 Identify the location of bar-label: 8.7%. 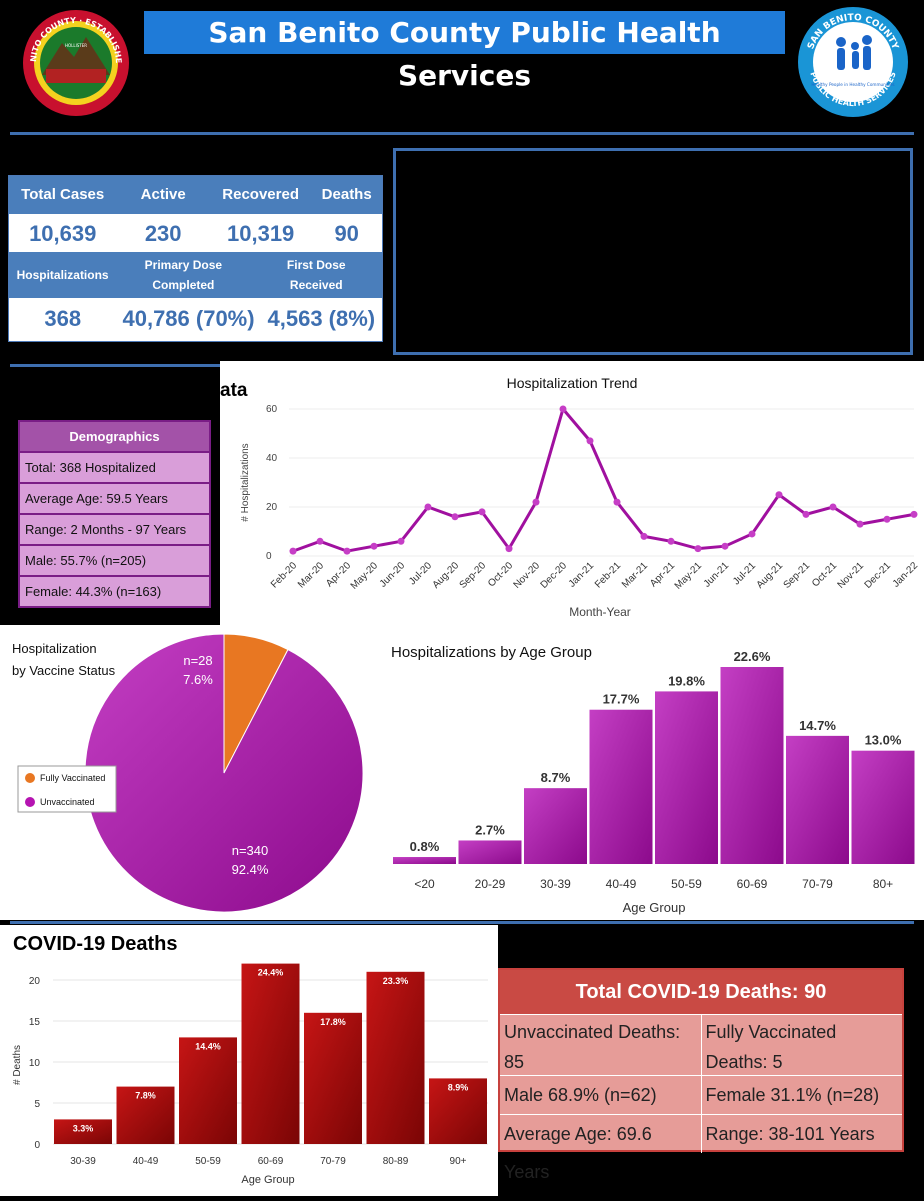
(556, 777).